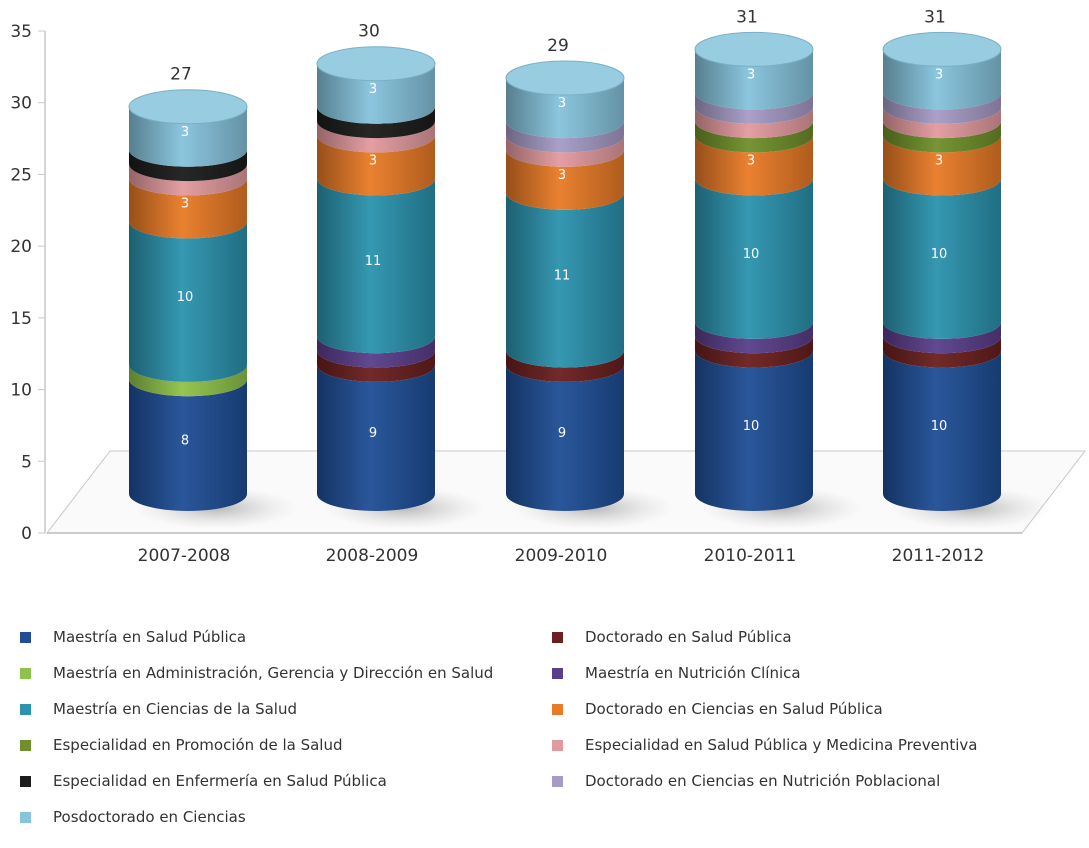 The width and height of the screenshot is (1089, 848). I want to click on legend-item: Doctorado en Ciencias en Salud Pública, so click(717, 709).